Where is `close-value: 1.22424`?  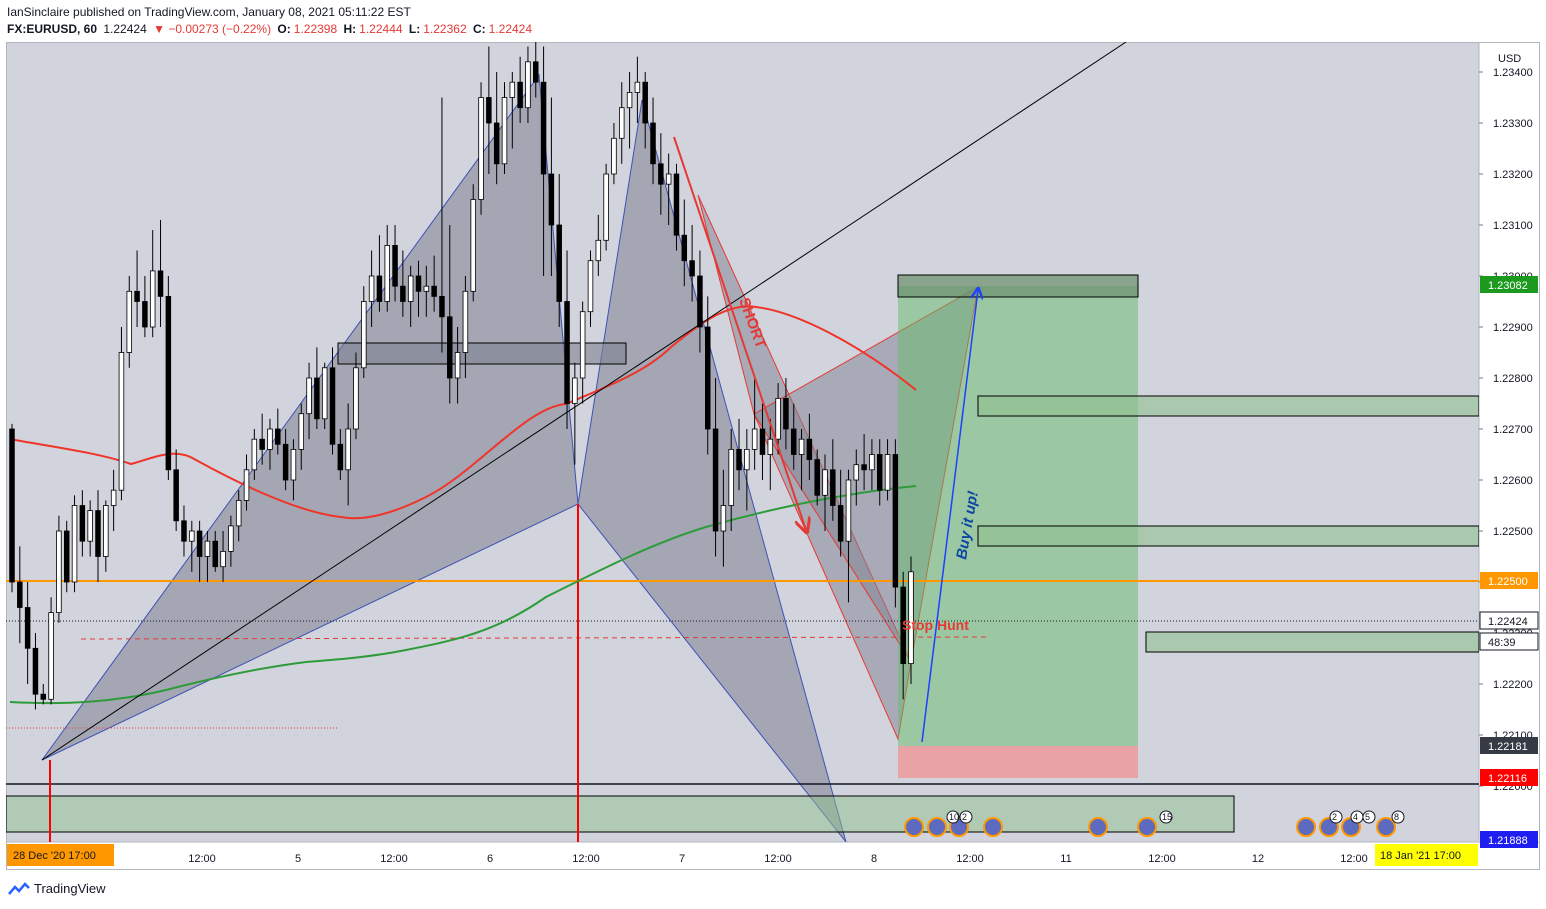 close-value: 1.22424 is located at coordinates (510, 29).